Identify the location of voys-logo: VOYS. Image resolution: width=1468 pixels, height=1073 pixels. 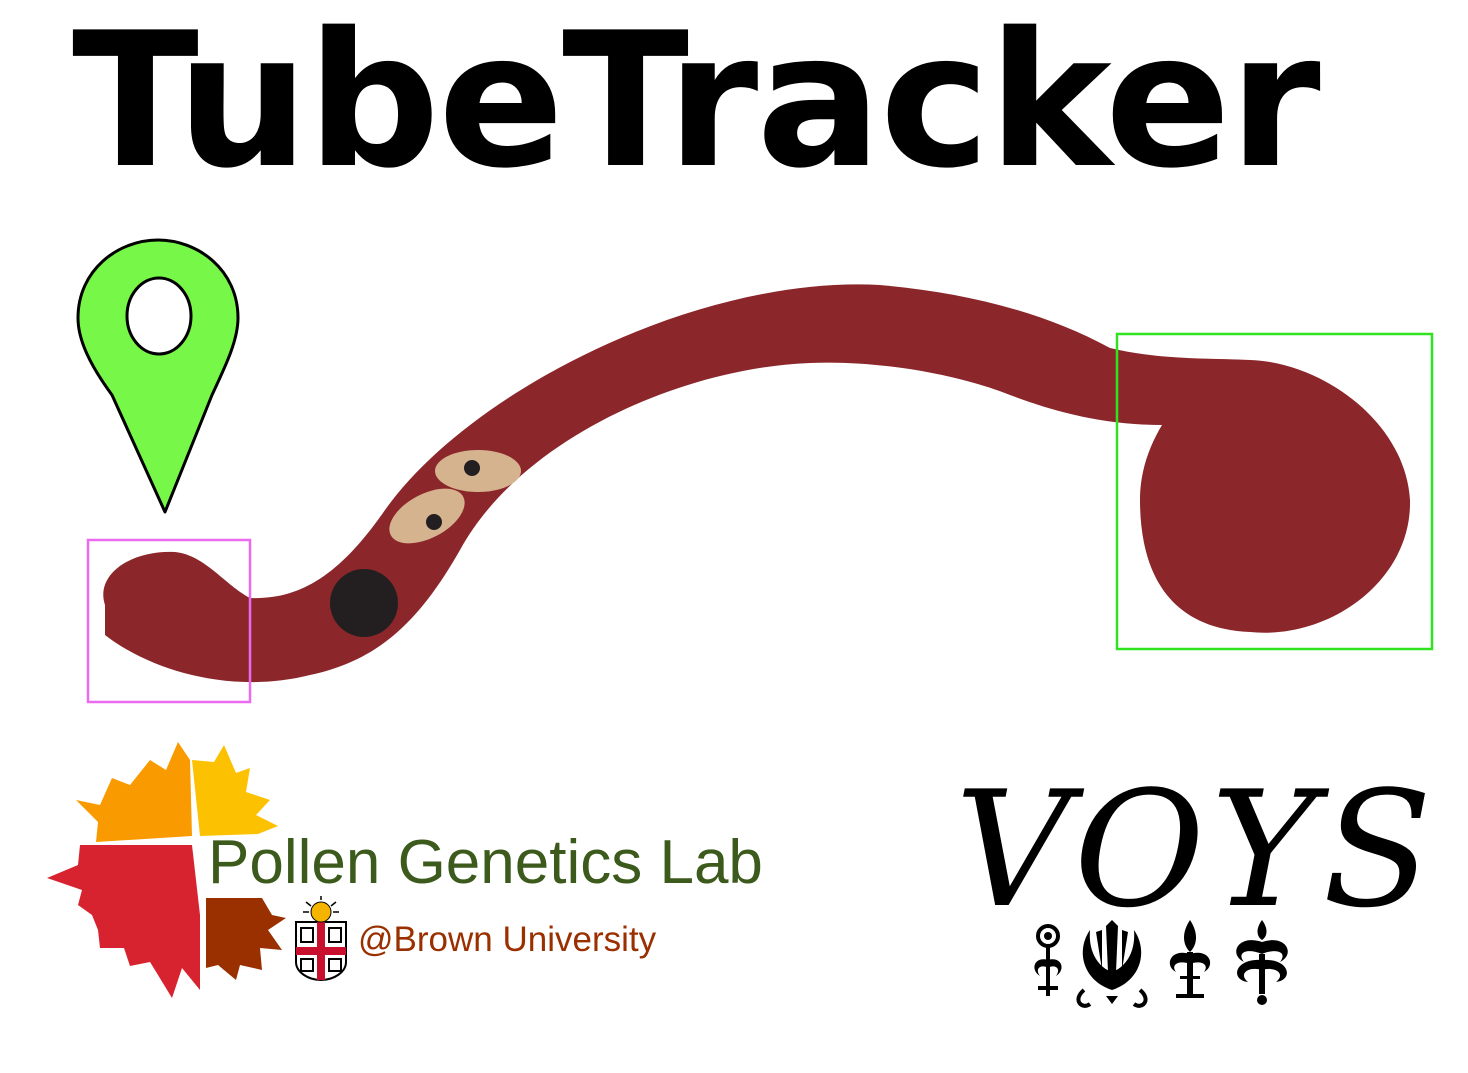
(1197, 849).